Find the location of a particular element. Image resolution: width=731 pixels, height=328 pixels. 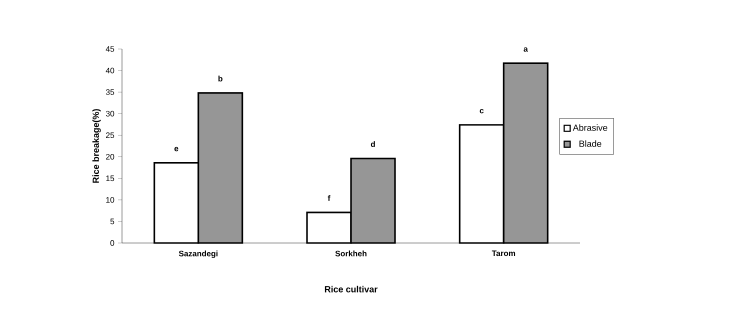

legend-label: Abrasive is located at coordinates (590, 127).